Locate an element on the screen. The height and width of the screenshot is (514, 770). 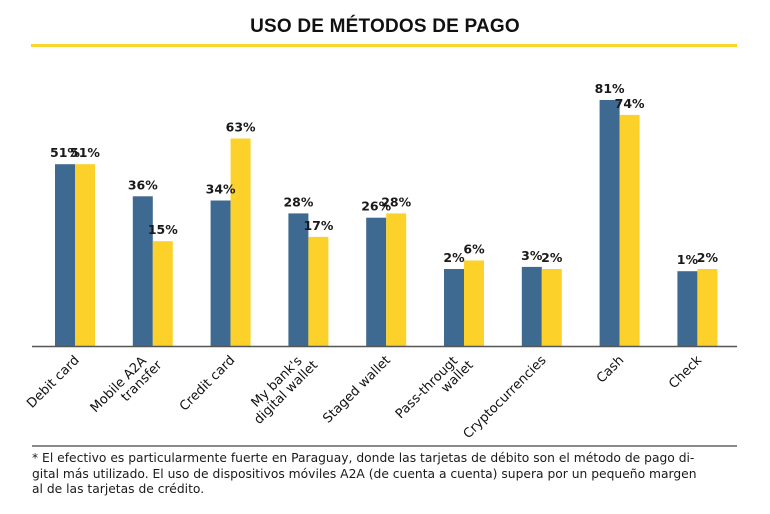
chart-title: USO DE MÉTODOS DE PAGO is located at coordinates (385, 26).